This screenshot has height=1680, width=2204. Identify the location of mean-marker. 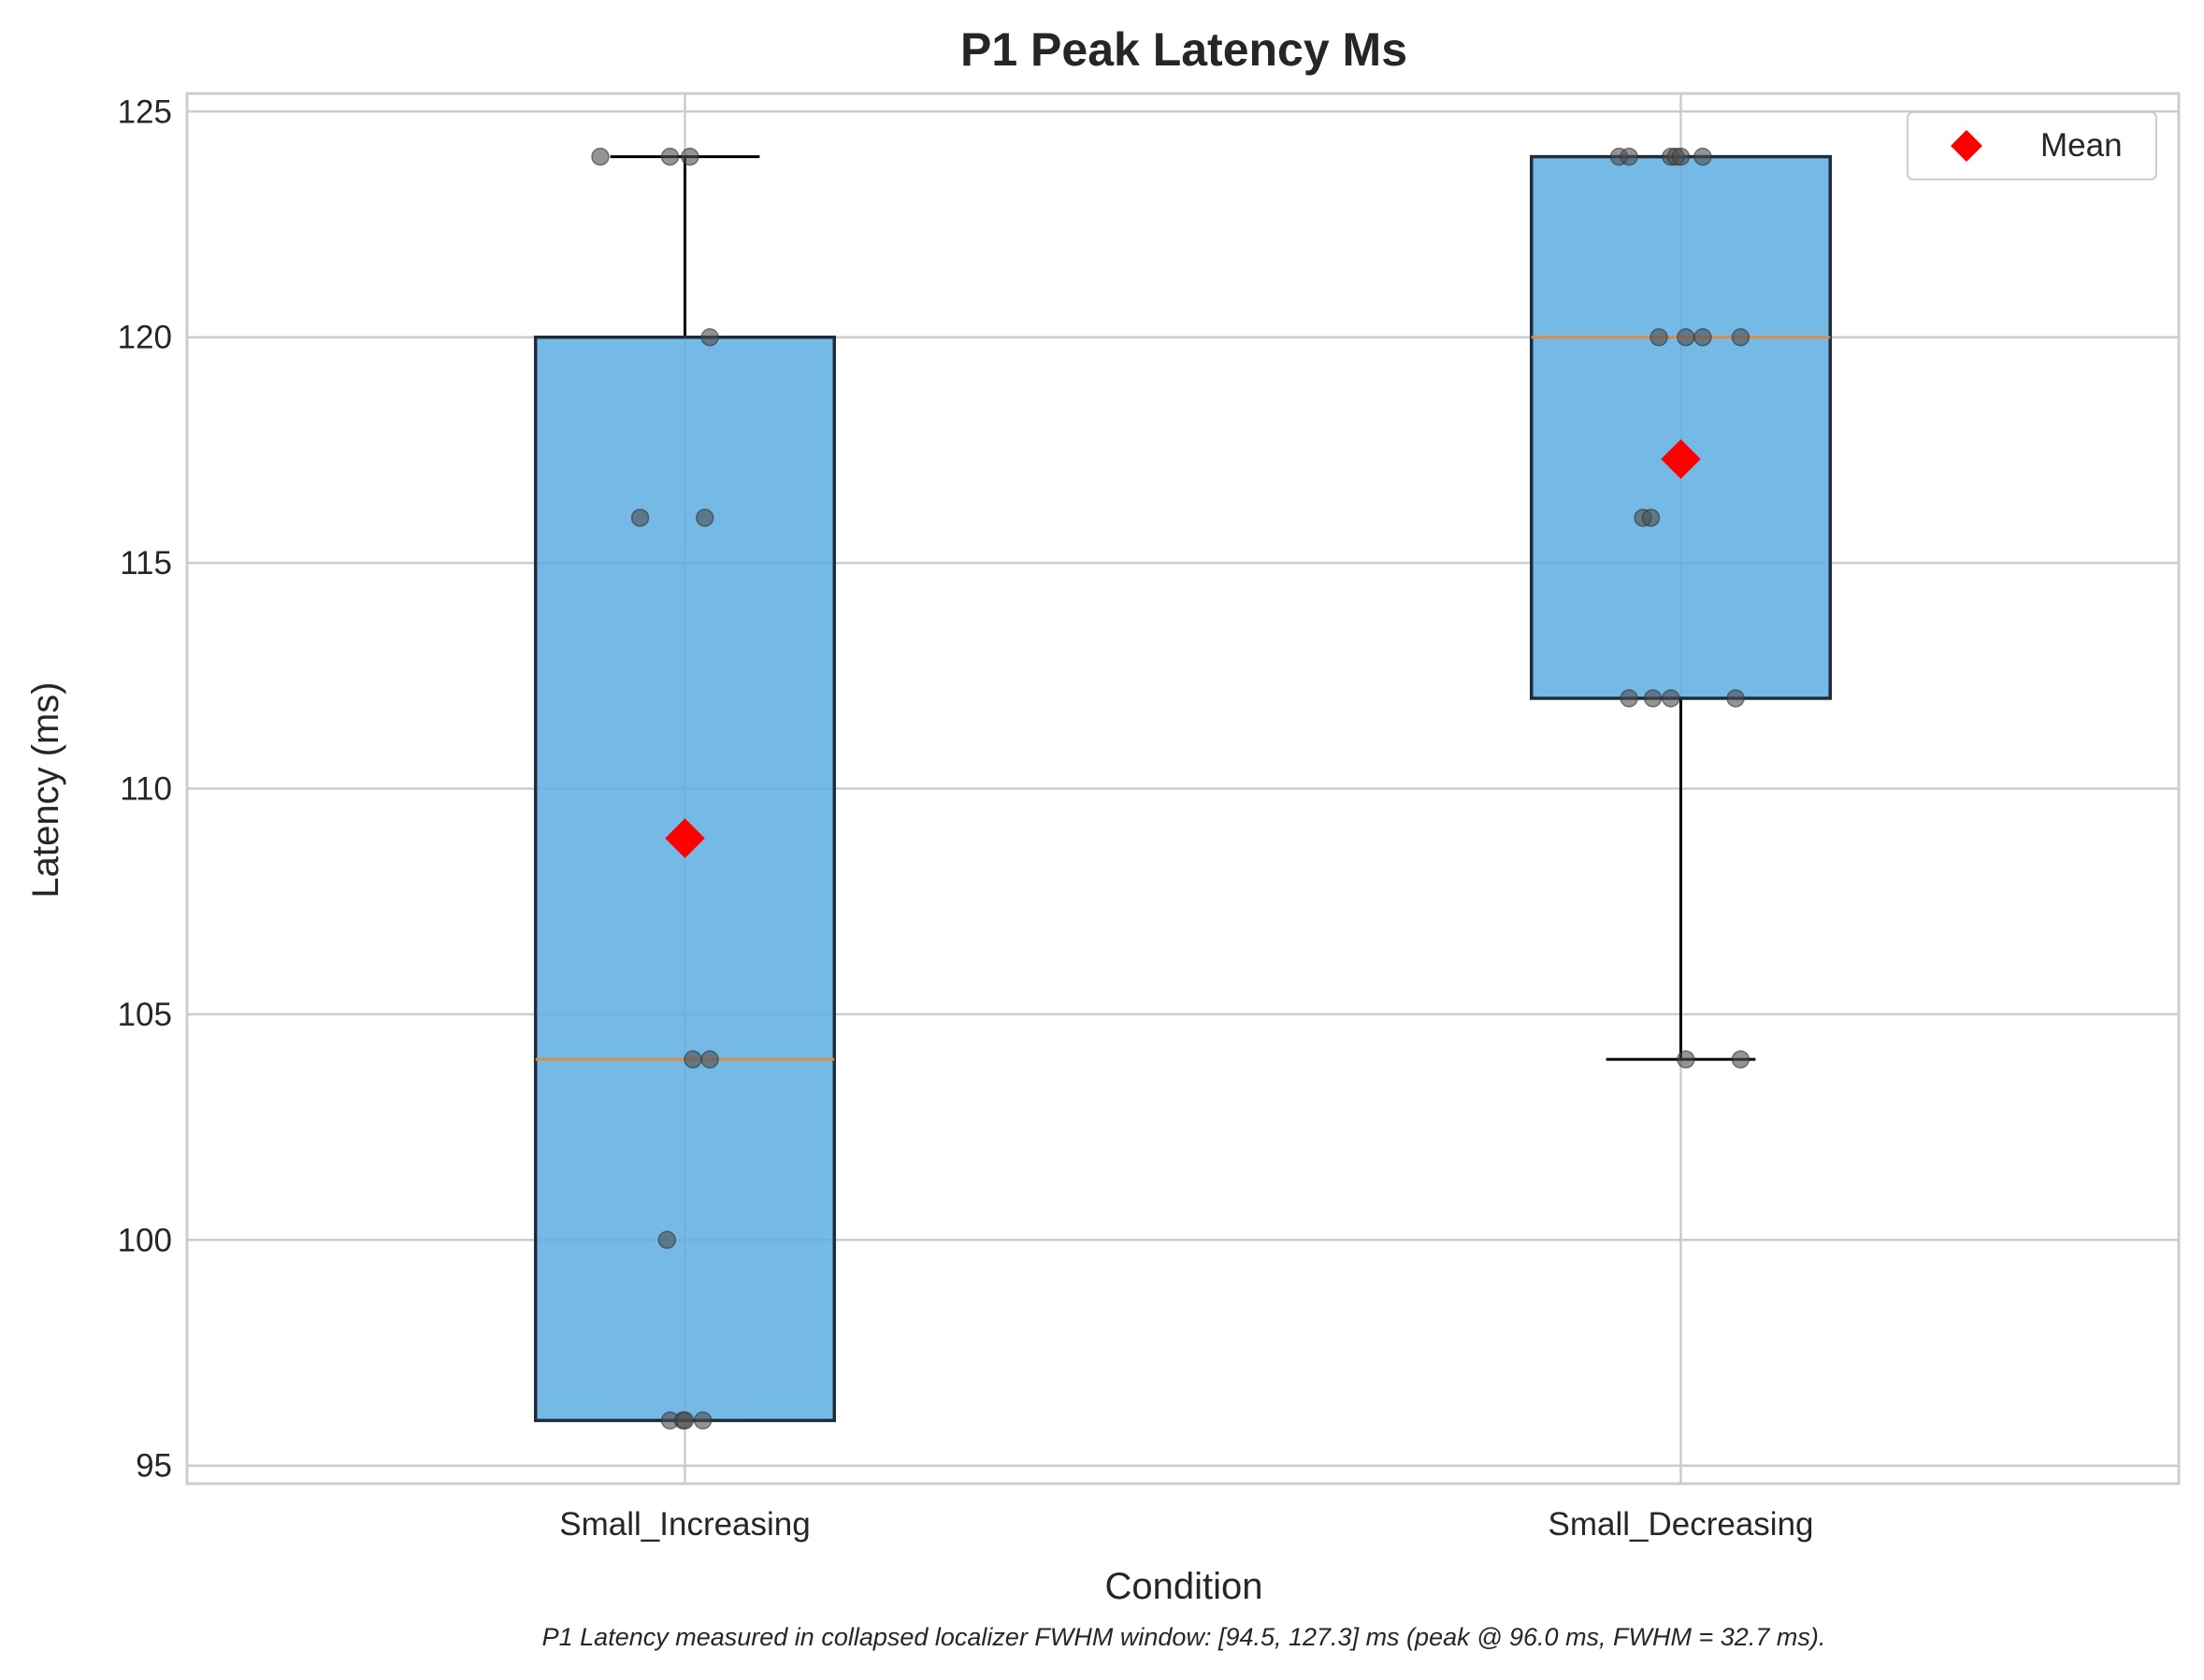
(1681, 459).